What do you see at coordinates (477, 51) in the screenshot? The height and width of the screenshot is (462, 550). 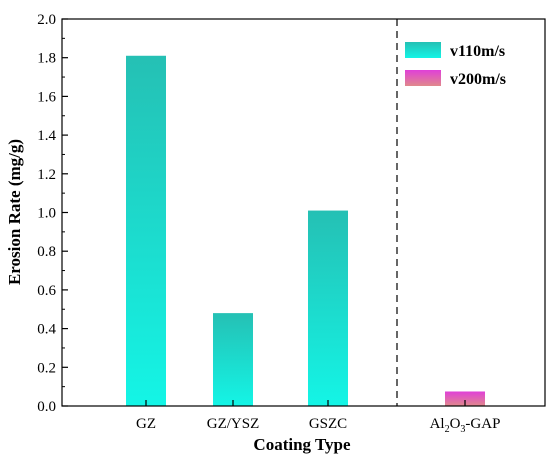 I see `legend-label-v110: v110m/s` at bounding box center [477, 51].